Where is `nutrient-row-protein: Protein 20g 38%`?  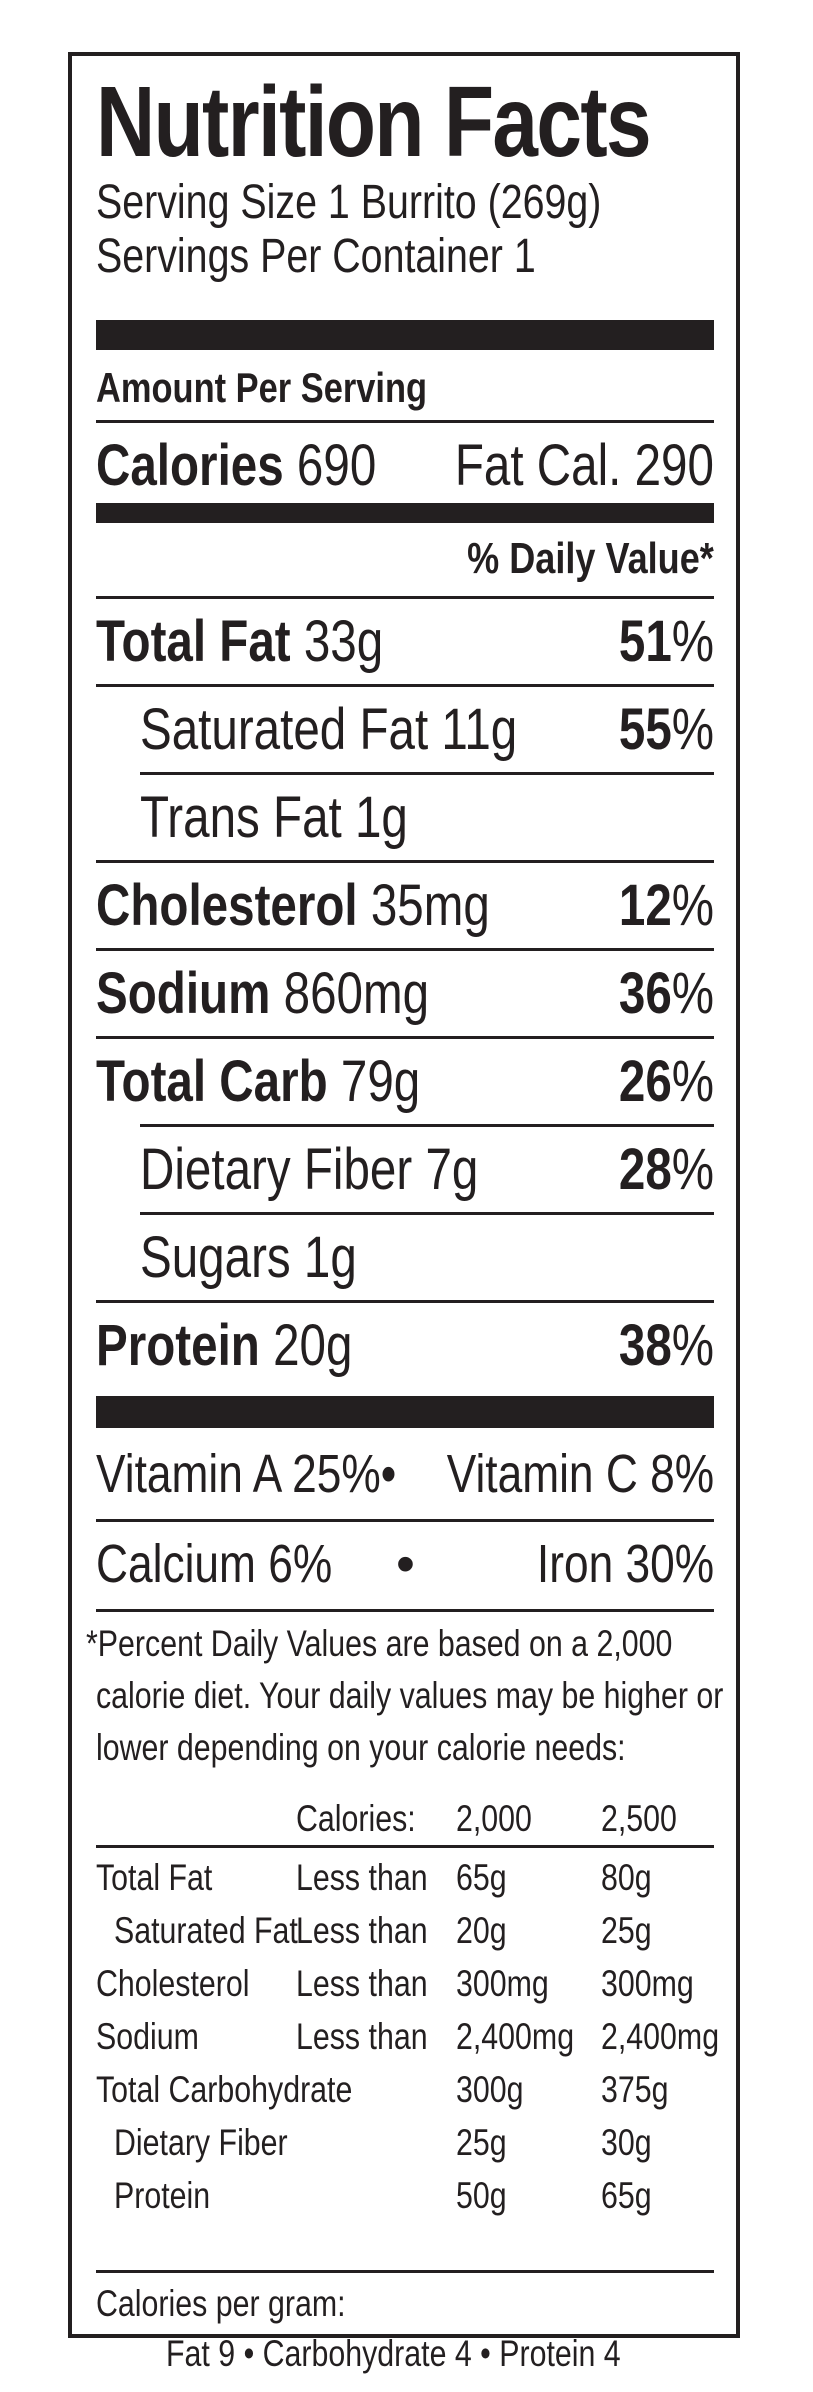
nutrient-row-protein: Protein 20g 38% is located at coordinates (405, 1345).